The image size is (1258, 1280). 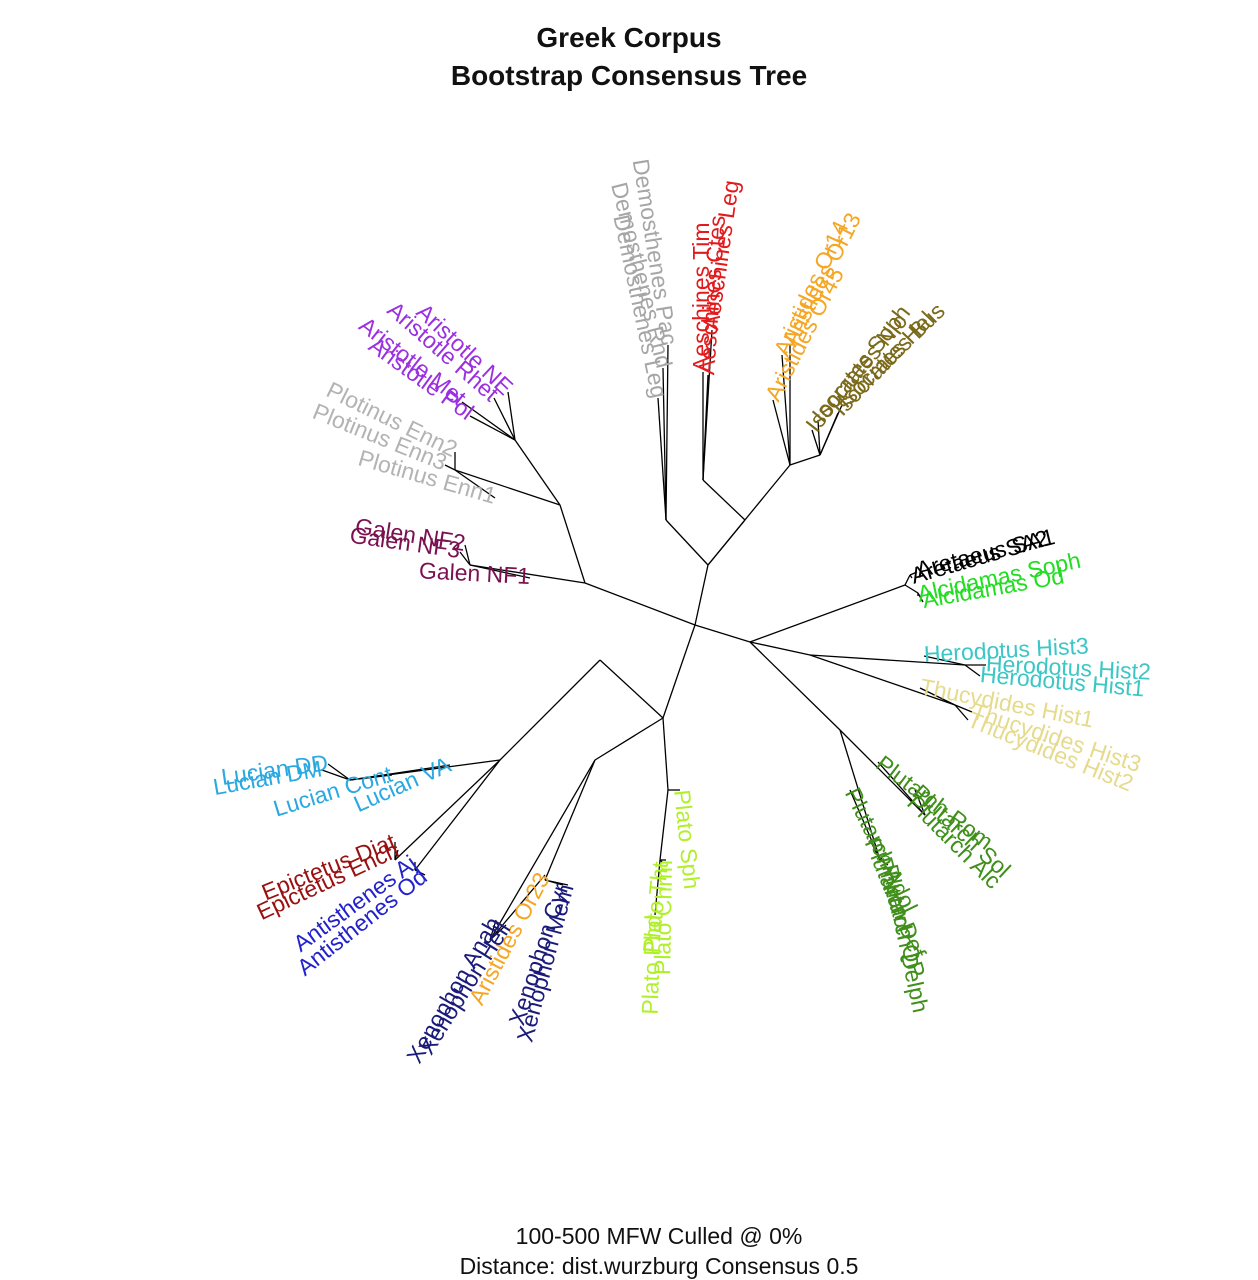 I want to click on caption-mfw: 100-500 MFW Culled @ 0%, so click(x=659, y=1236).